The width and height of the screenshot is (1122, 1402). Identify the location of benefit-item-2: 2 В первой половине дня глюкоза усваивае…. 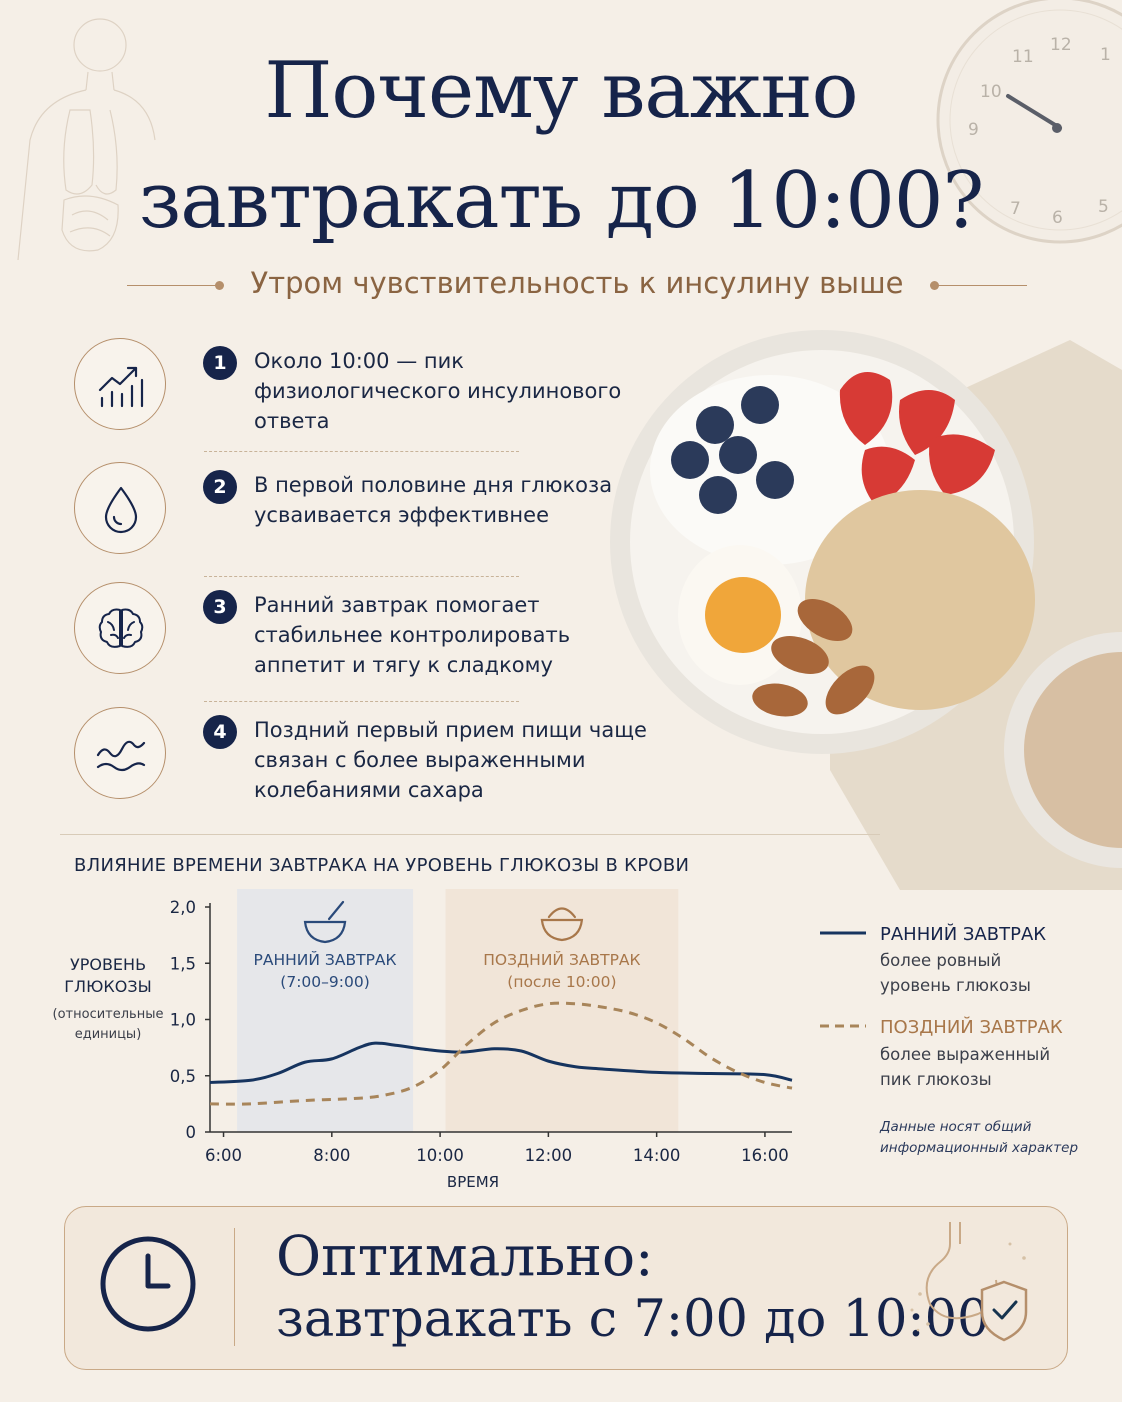
(354, 517).